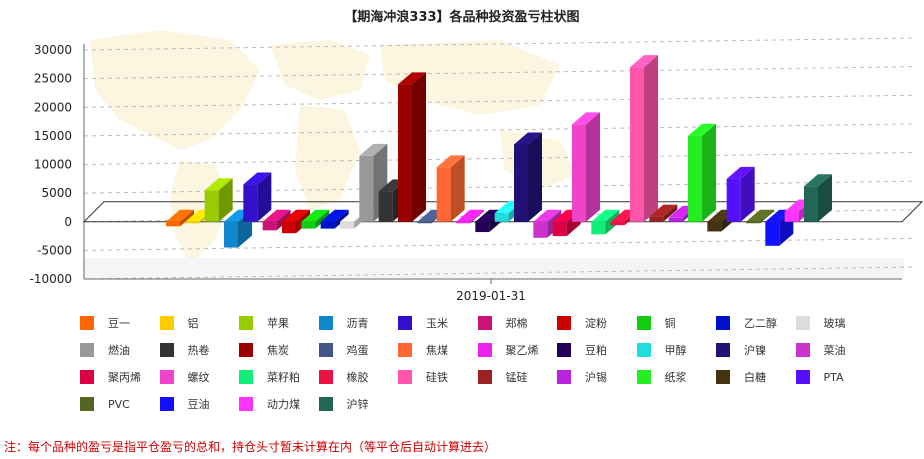 The width and height of the screenshot is (924, 459). I want to click on legend-item: 铝, so click(179, 323).